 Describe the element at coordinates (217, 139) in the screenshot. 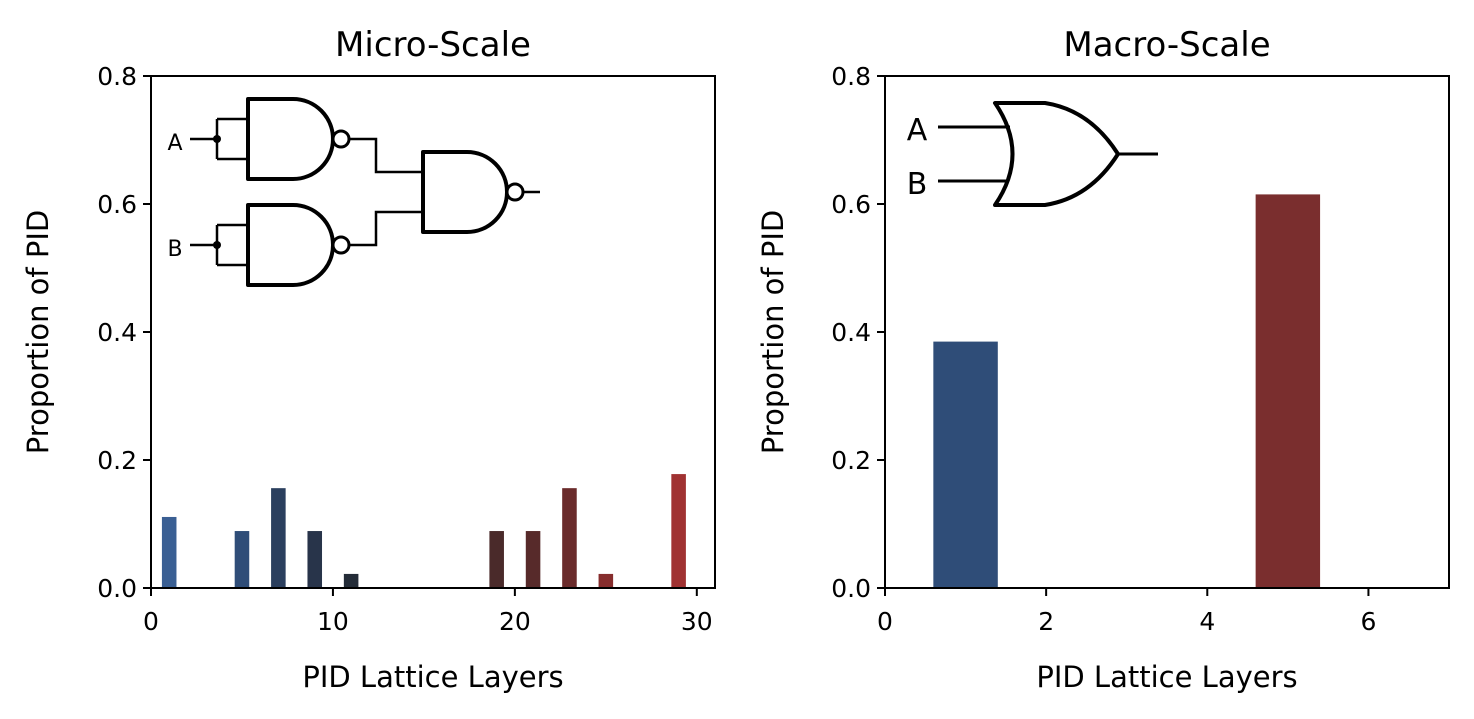

I see `input-a-junction` at that location.